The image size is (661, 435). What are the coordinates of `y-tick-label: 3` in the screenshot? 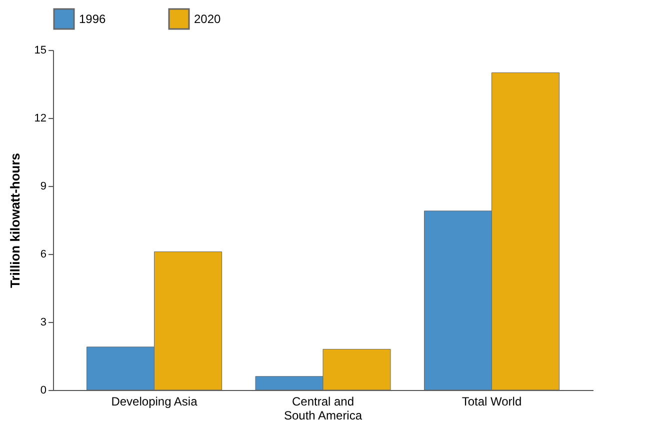 It's located at (43, 322).